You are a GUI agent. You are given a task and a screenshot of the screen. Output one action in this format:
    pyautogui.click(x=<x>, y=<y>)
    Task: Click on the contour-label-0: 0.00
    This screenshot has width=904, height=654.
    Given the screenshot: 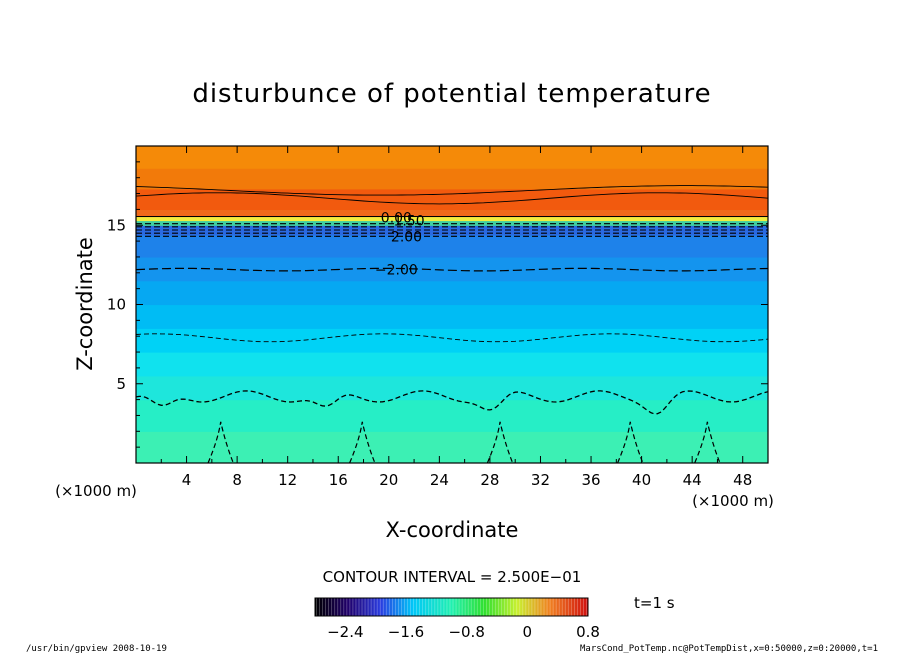 What is the action you would take?
    pyautogui.click(x=396, y=218)
    